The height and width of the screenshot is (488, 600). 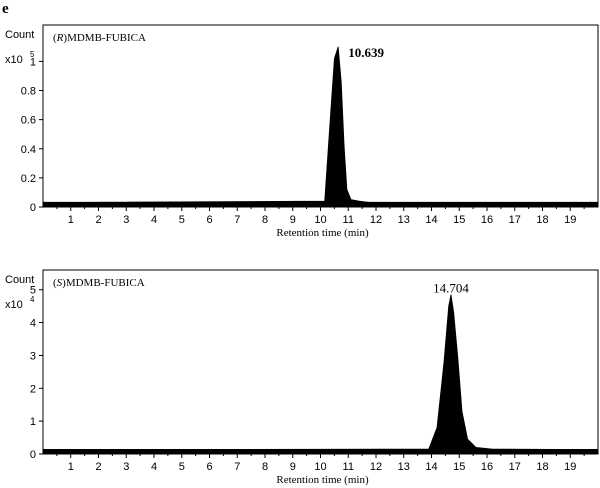 What do you see at coordinates (32, 54) in the screenshot?
I see `y-scale-exponent: 5` at bounding box center [32, 54].